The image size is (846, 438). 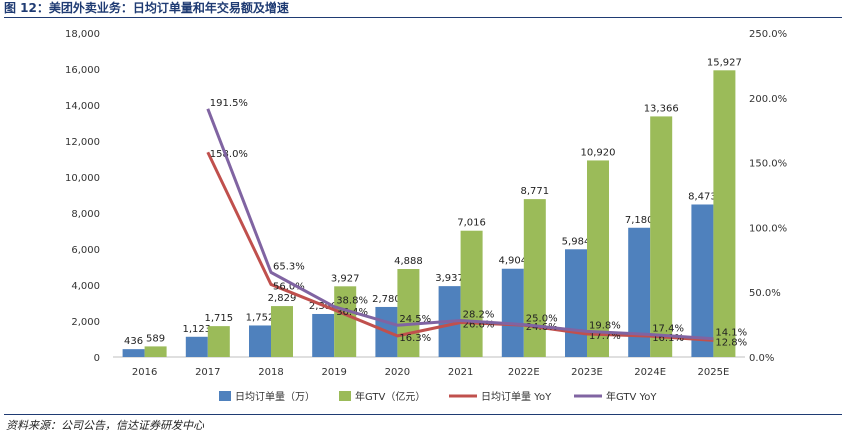 I want to click on line-gtv-yoy-label: 17.4%, so click(x=668, y=328).